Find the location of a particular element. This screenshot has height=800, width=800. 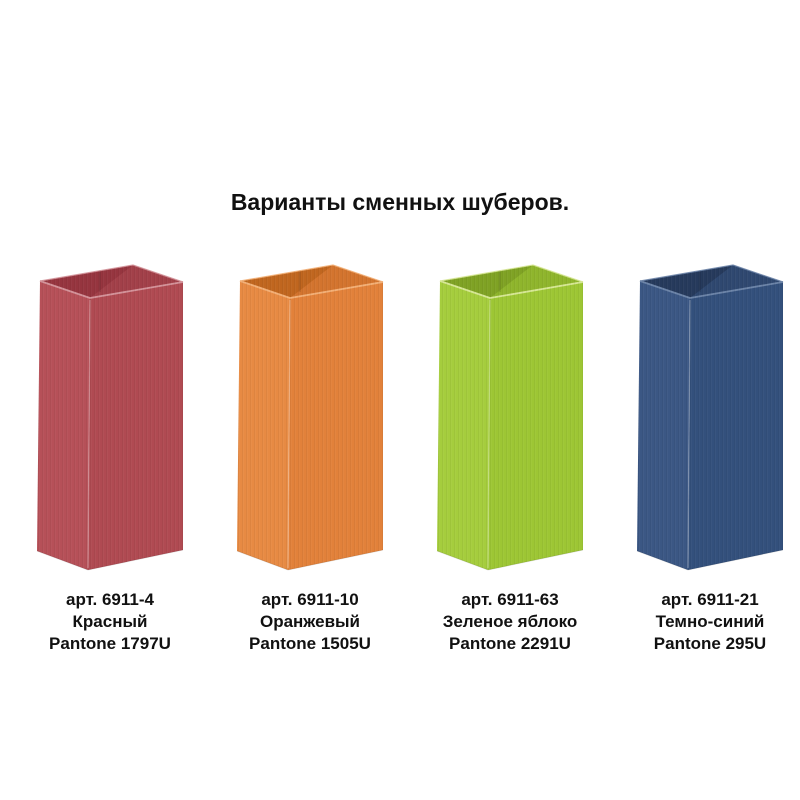

product-caption: арт. 6911-4 Красный Pantone 1797U is located at coordinates (110, 622).